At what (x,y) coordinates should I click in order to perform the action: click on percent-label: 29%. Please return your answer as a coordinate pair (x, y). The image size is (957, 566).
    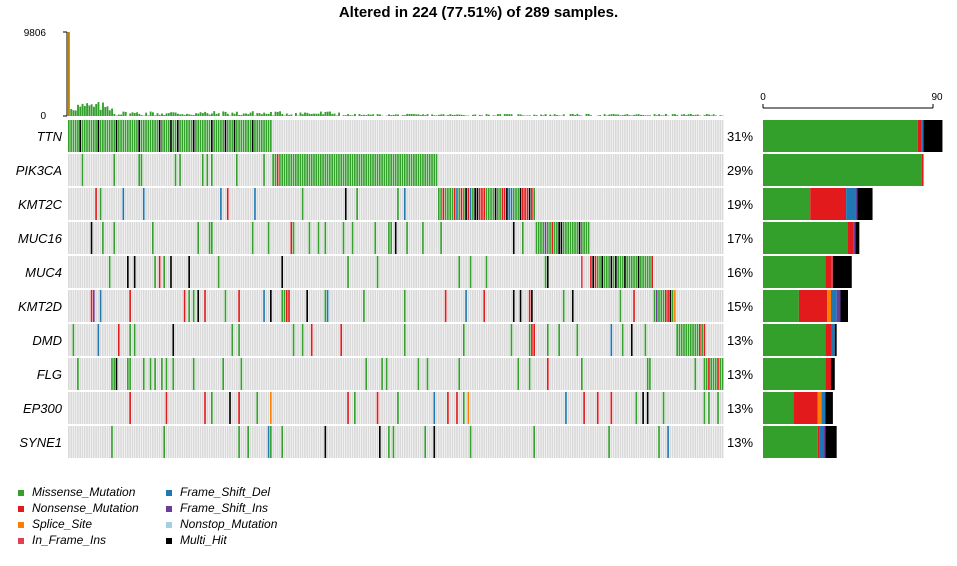
    Looking at the image, I should click on (740, 170).